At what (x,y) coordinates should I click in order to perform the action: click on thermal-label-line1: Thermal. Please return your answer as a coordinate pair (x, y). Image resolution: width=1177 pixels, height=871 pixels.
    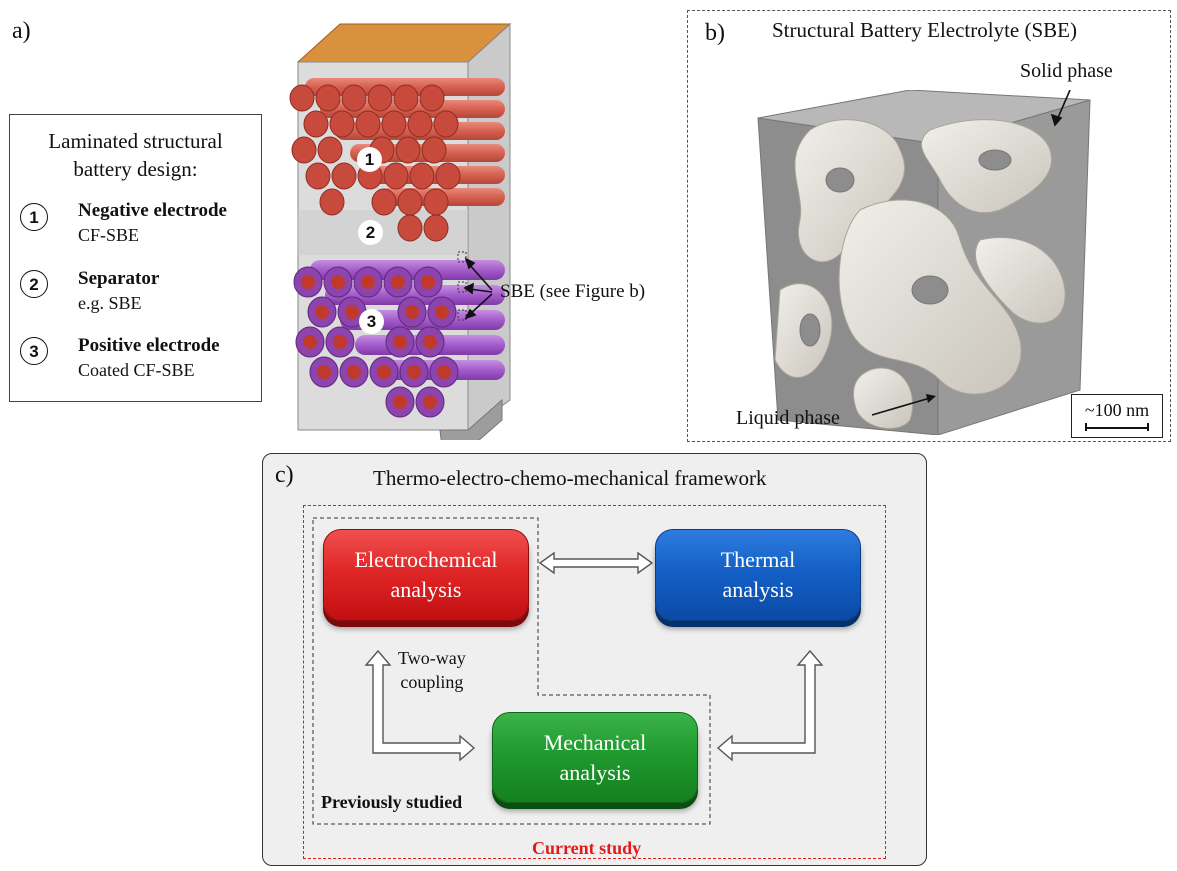
    Looking at the image, I should click on (758, 559).